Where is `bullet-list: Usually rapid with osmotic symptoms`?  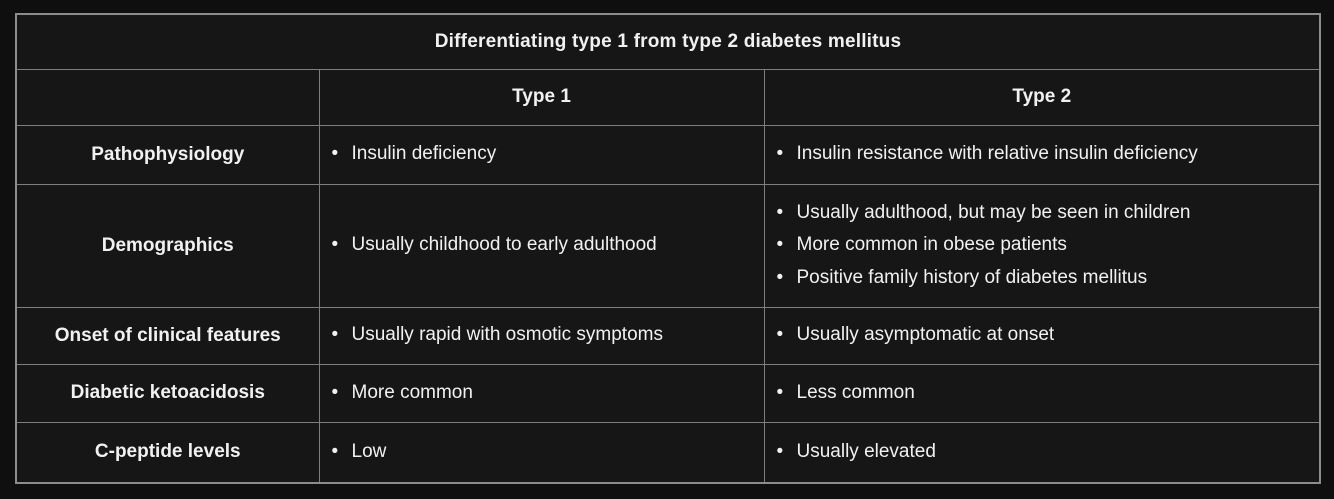 bullet-list: Usually rapid with osmotic symptoms is located at coordinates (542, 335).